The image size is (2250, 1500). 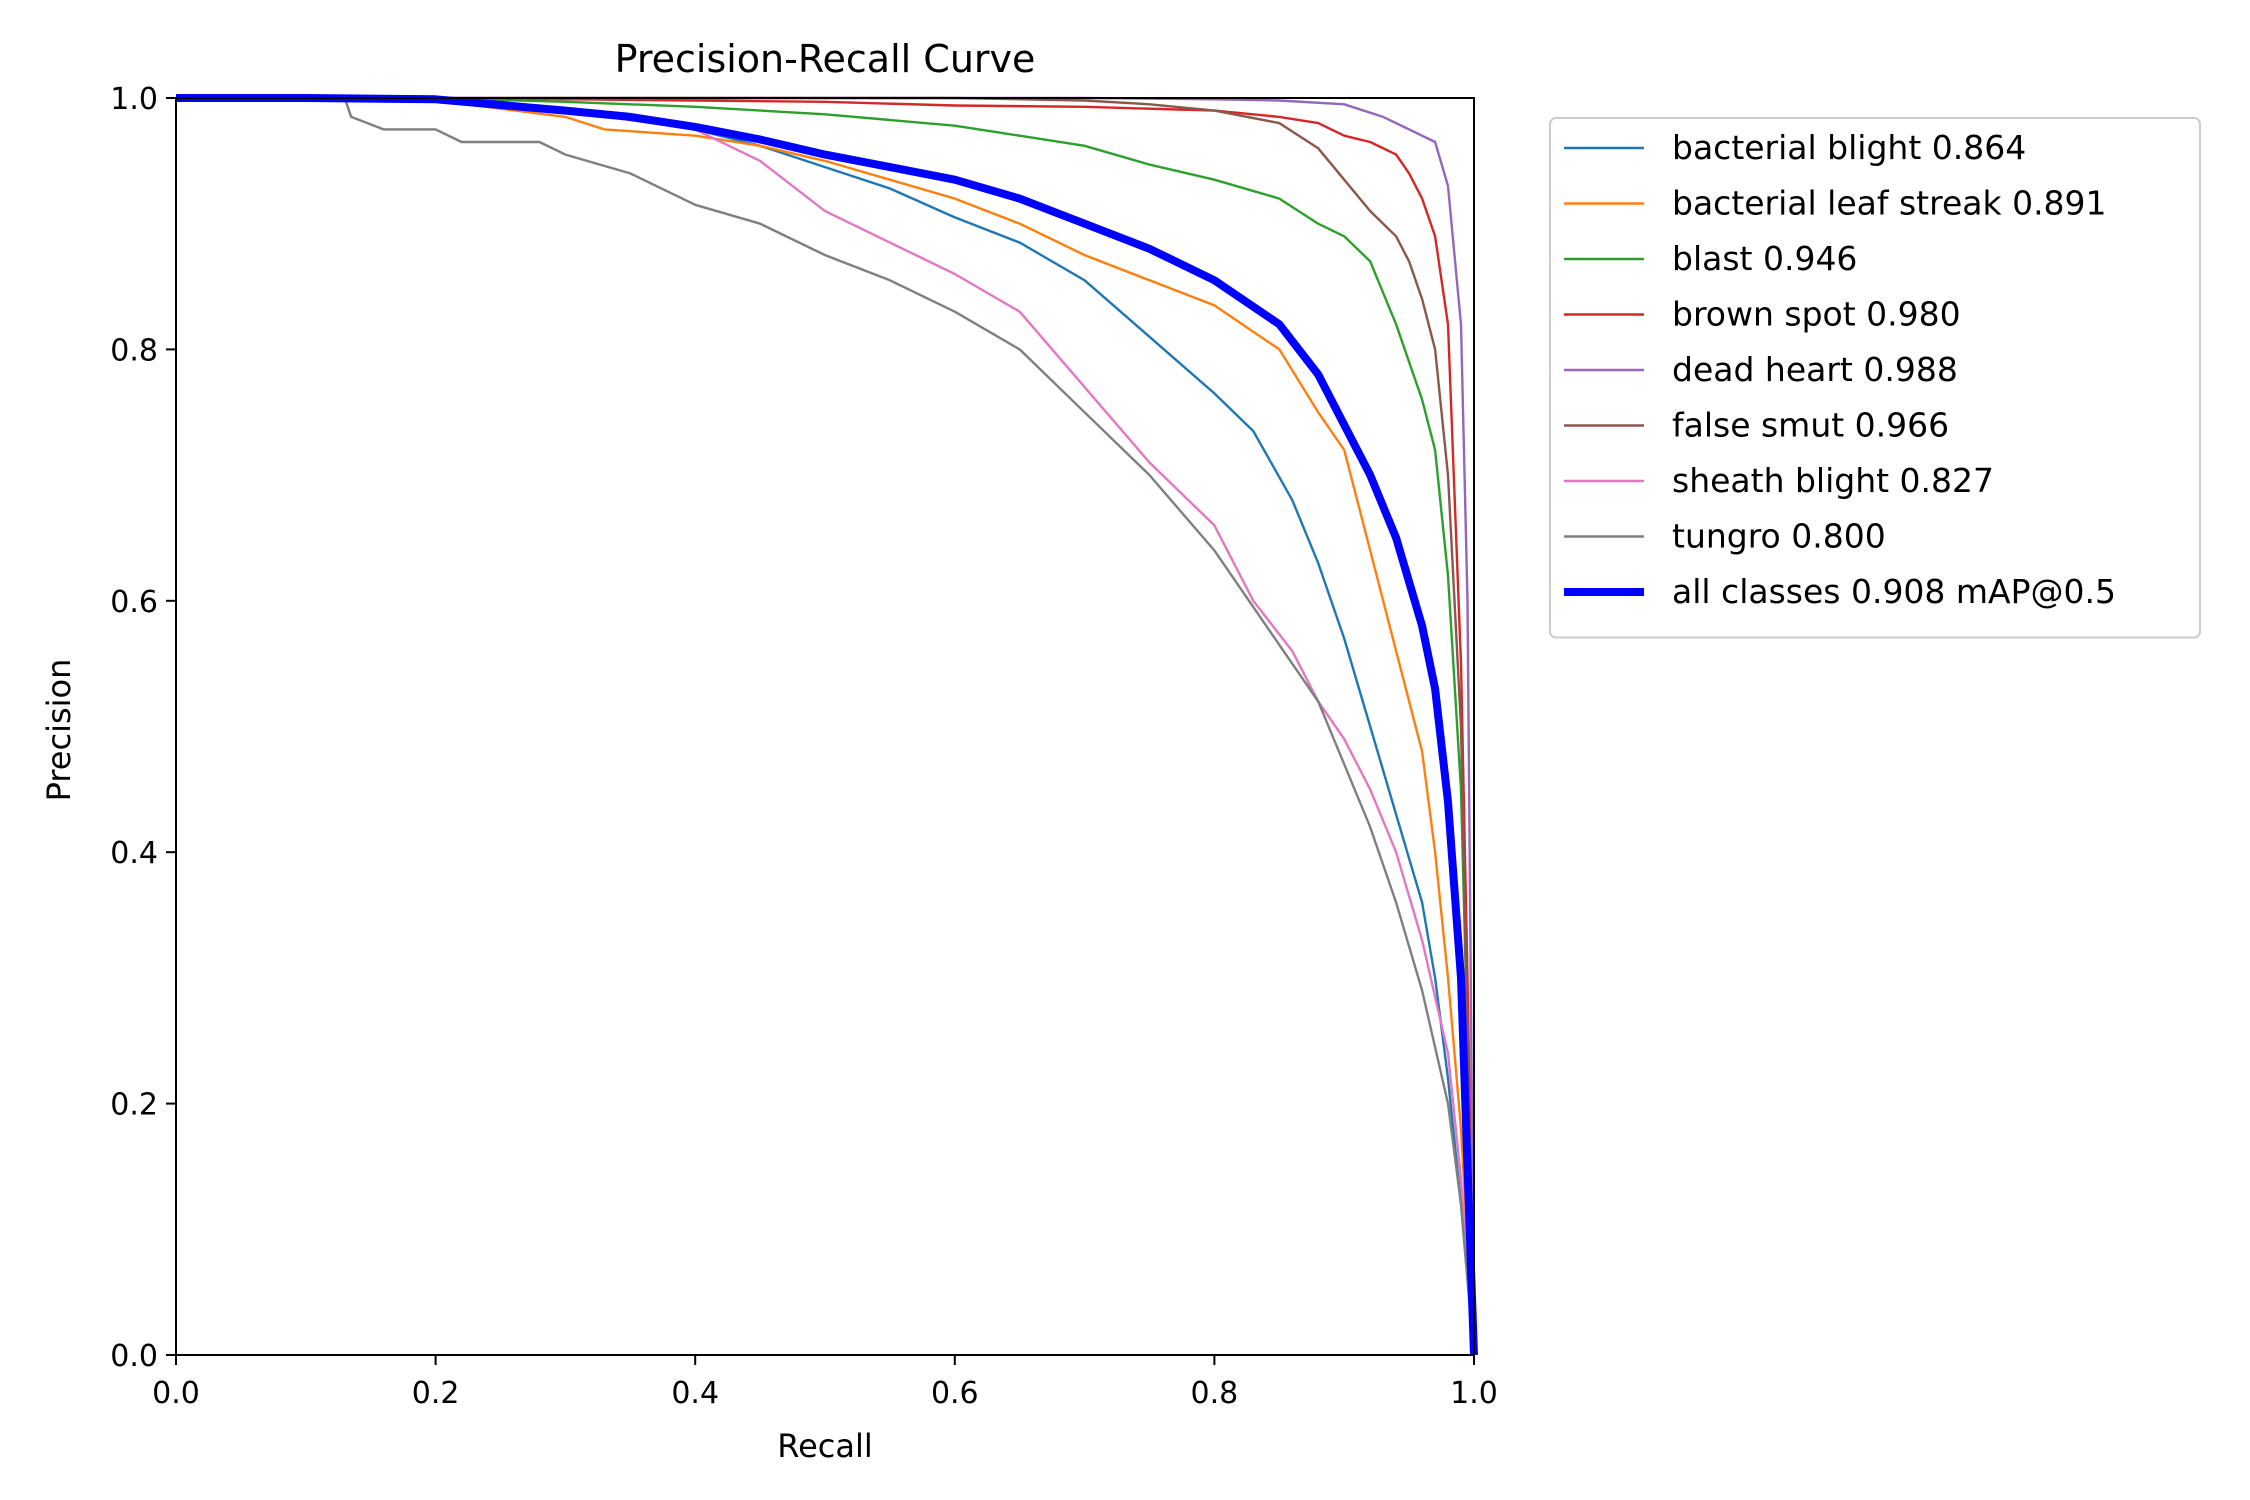 I want to click on x-tick-label: 0.6, so click(x=955, y=1393).